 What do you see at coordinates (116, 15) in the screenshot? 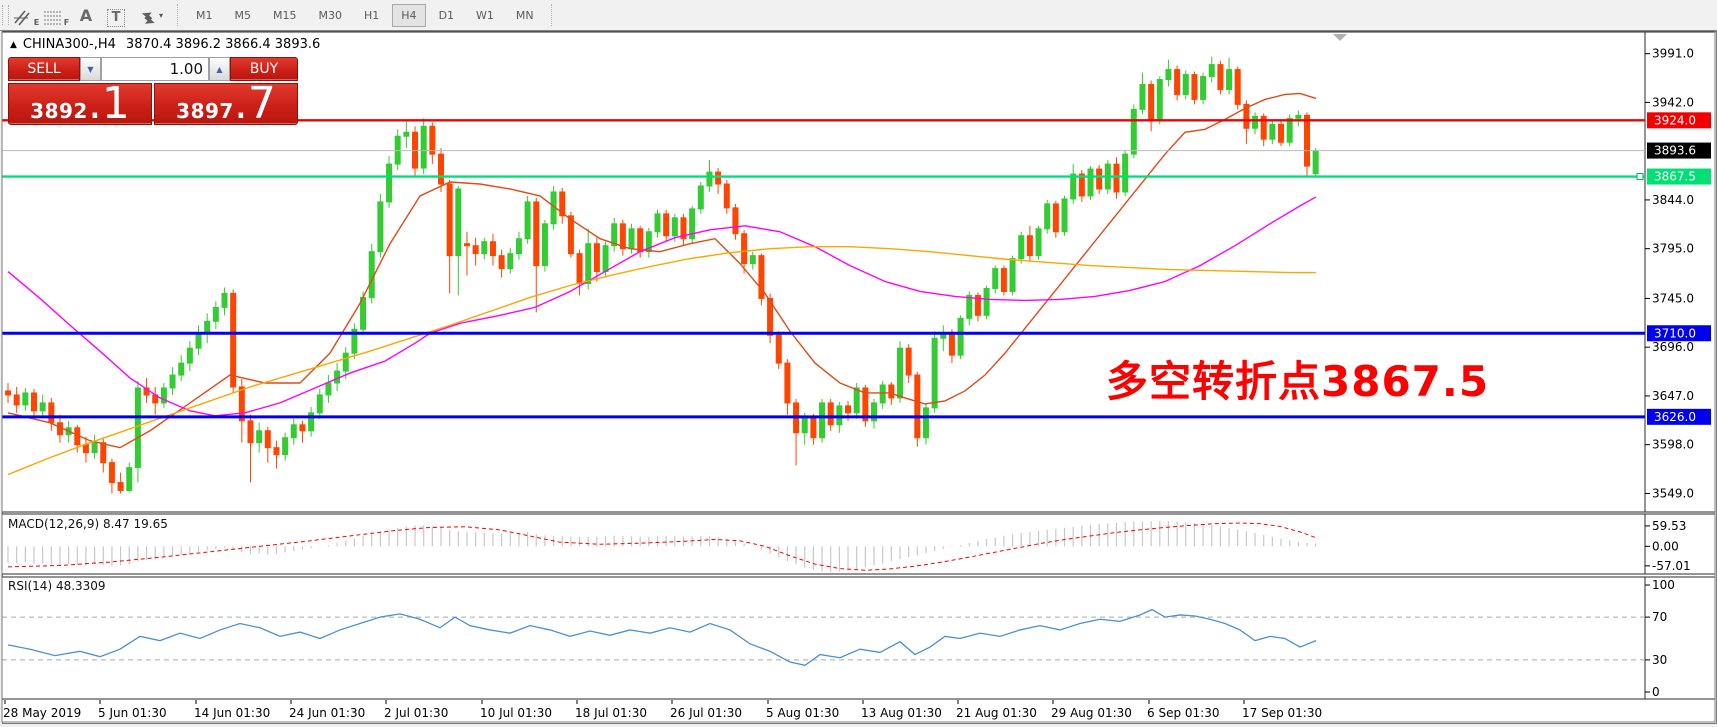
I see `text-label-icon: T` at bounding box center [116, 15].